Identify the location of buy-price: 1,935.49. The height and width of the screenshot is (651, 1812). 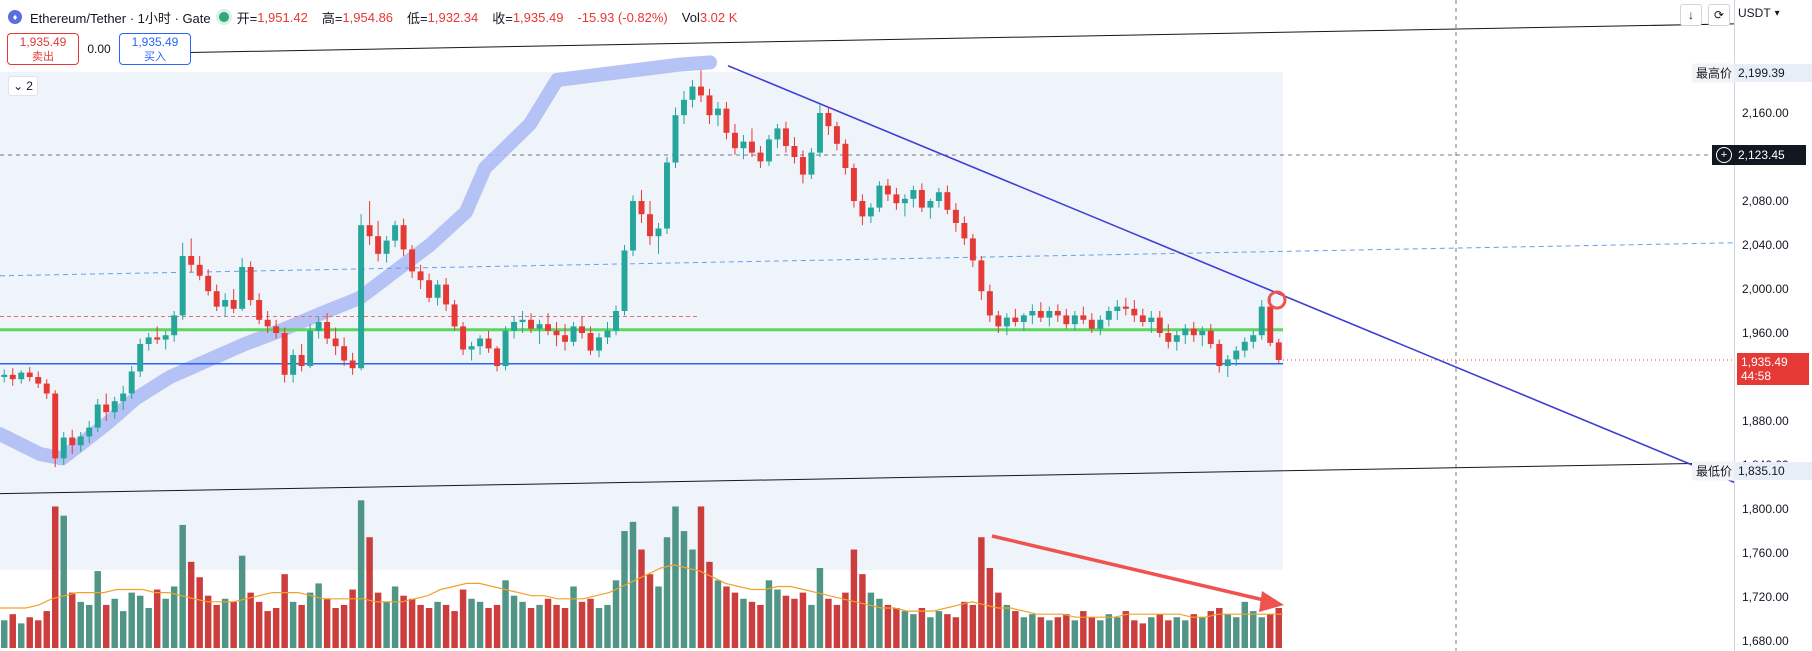
(155, 42).